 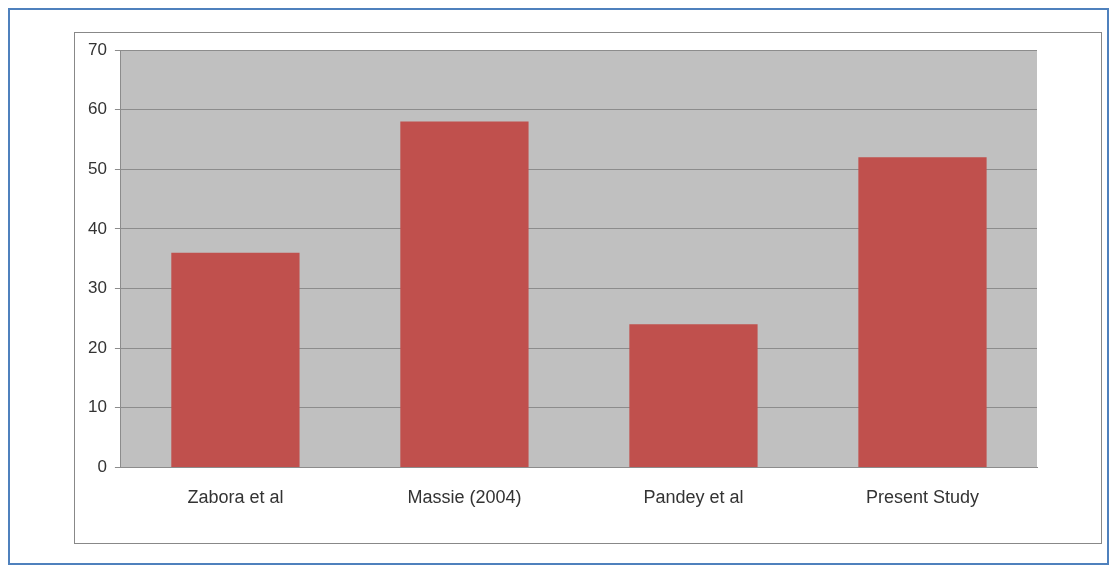 I want to click on y-tick-label: 40, so click(x=97, y=228).